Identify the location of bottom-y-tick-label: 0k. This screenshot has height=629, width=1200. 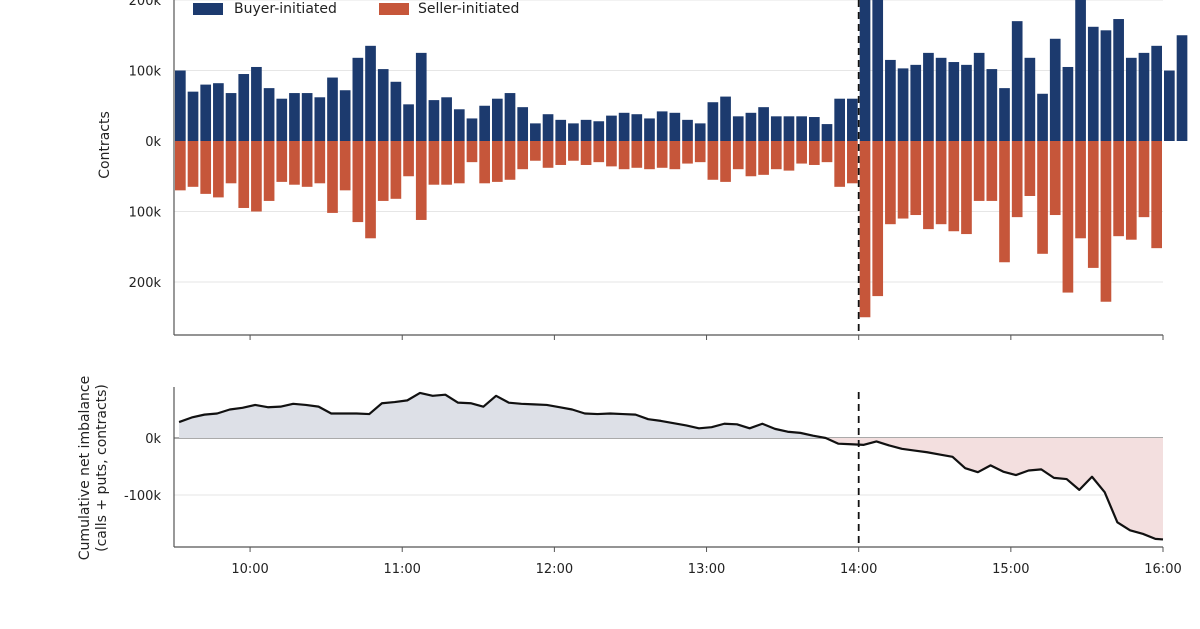
(153, 439).